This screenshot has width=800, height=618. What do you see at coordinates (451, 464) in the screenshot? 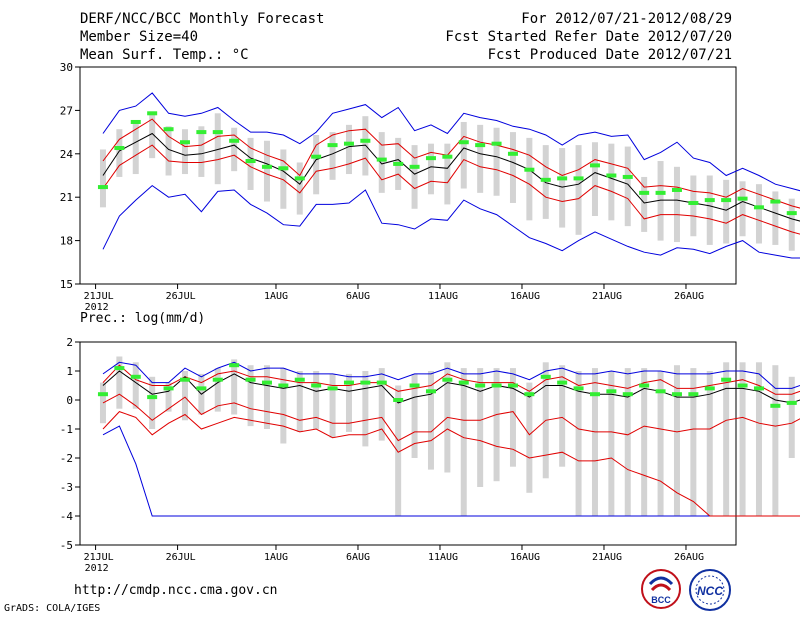
I see `lower-outer-line` at bounding box center [451, 464].